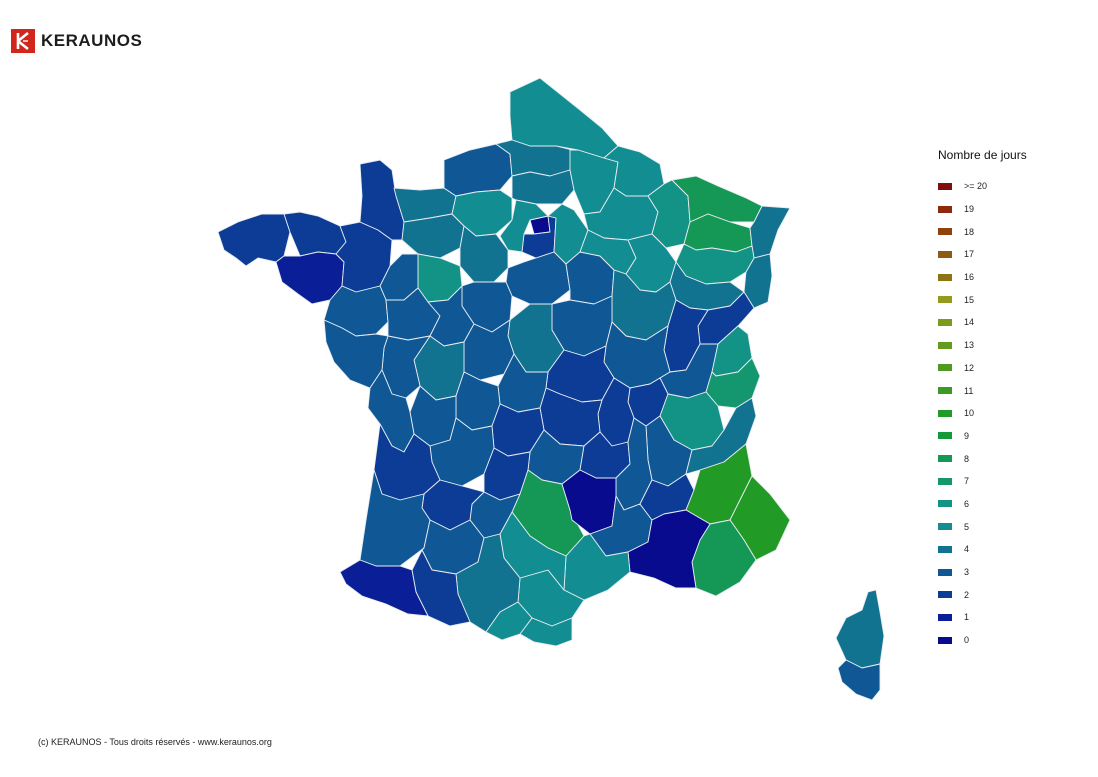  What do you see at coordinates (1003, 186) in the screenshot?
I see `legend-item: >= 20` at bounding box center [1003, 186].